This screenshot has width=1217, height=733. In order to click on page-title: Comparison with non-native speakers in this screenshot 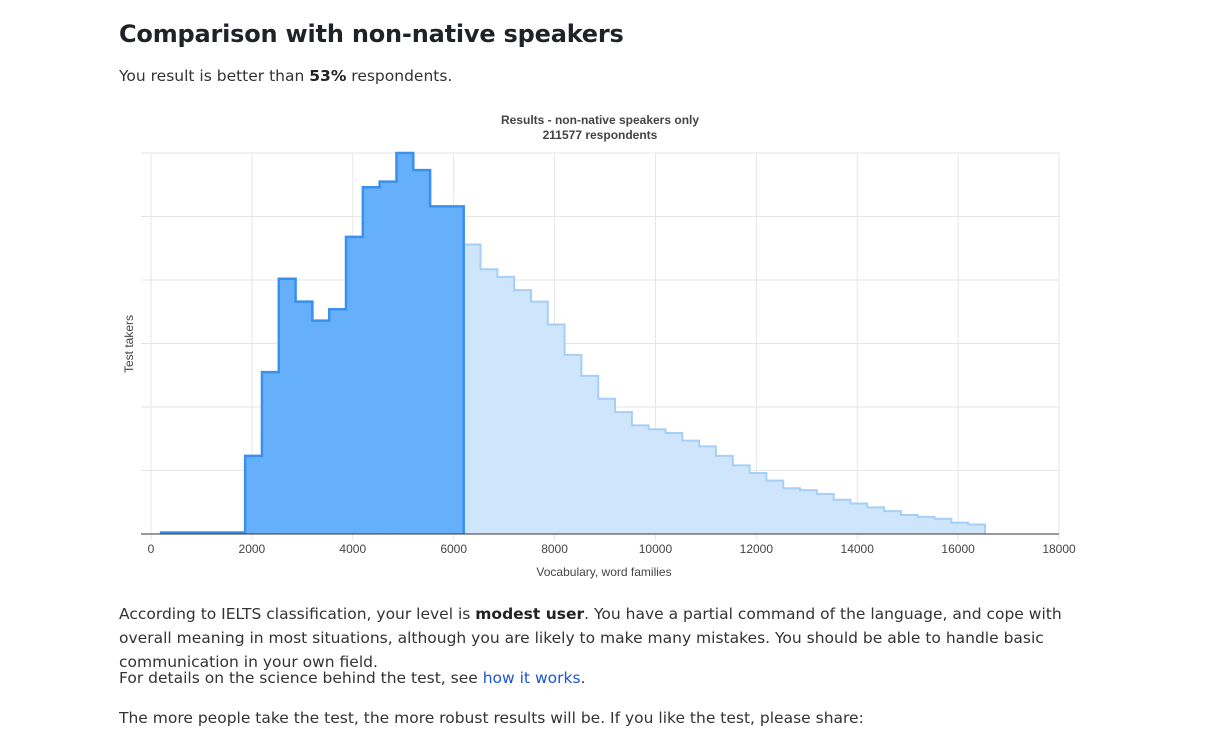, I will do `click(371, 34)`.